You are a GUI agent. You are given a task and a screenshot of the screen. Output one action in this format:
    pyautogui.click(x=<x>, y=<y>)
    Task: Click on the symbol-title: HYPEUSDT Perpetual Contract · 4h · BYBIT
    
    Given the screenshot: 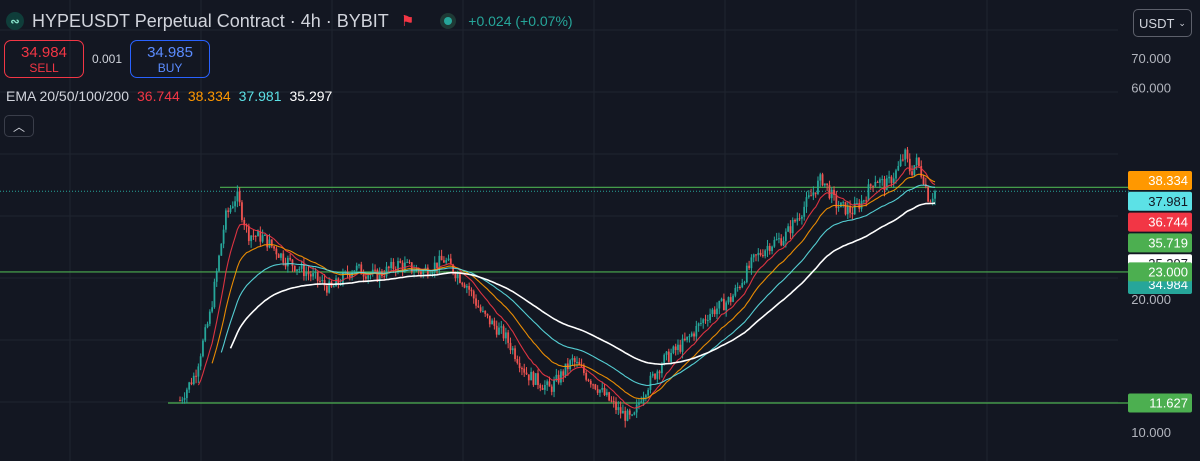 What is the action you would take?
    pyautogui.click(x=210, y=20)
    